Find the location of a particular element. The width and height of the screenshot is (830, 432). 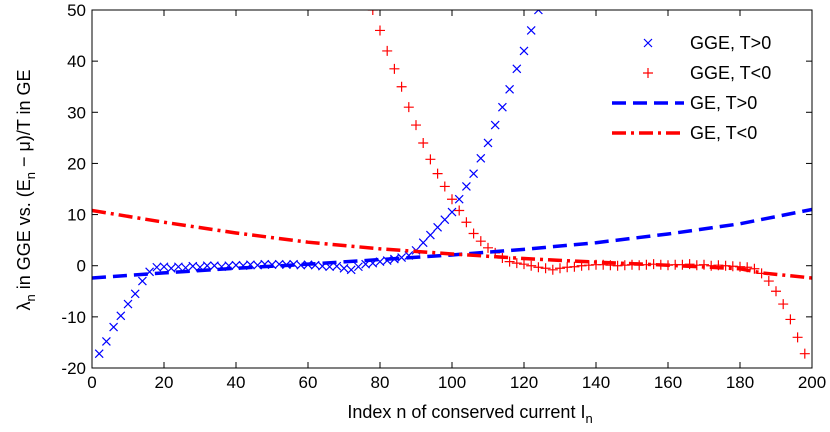

y-tick-label--20: -20 is located at coordinates (73, 368).